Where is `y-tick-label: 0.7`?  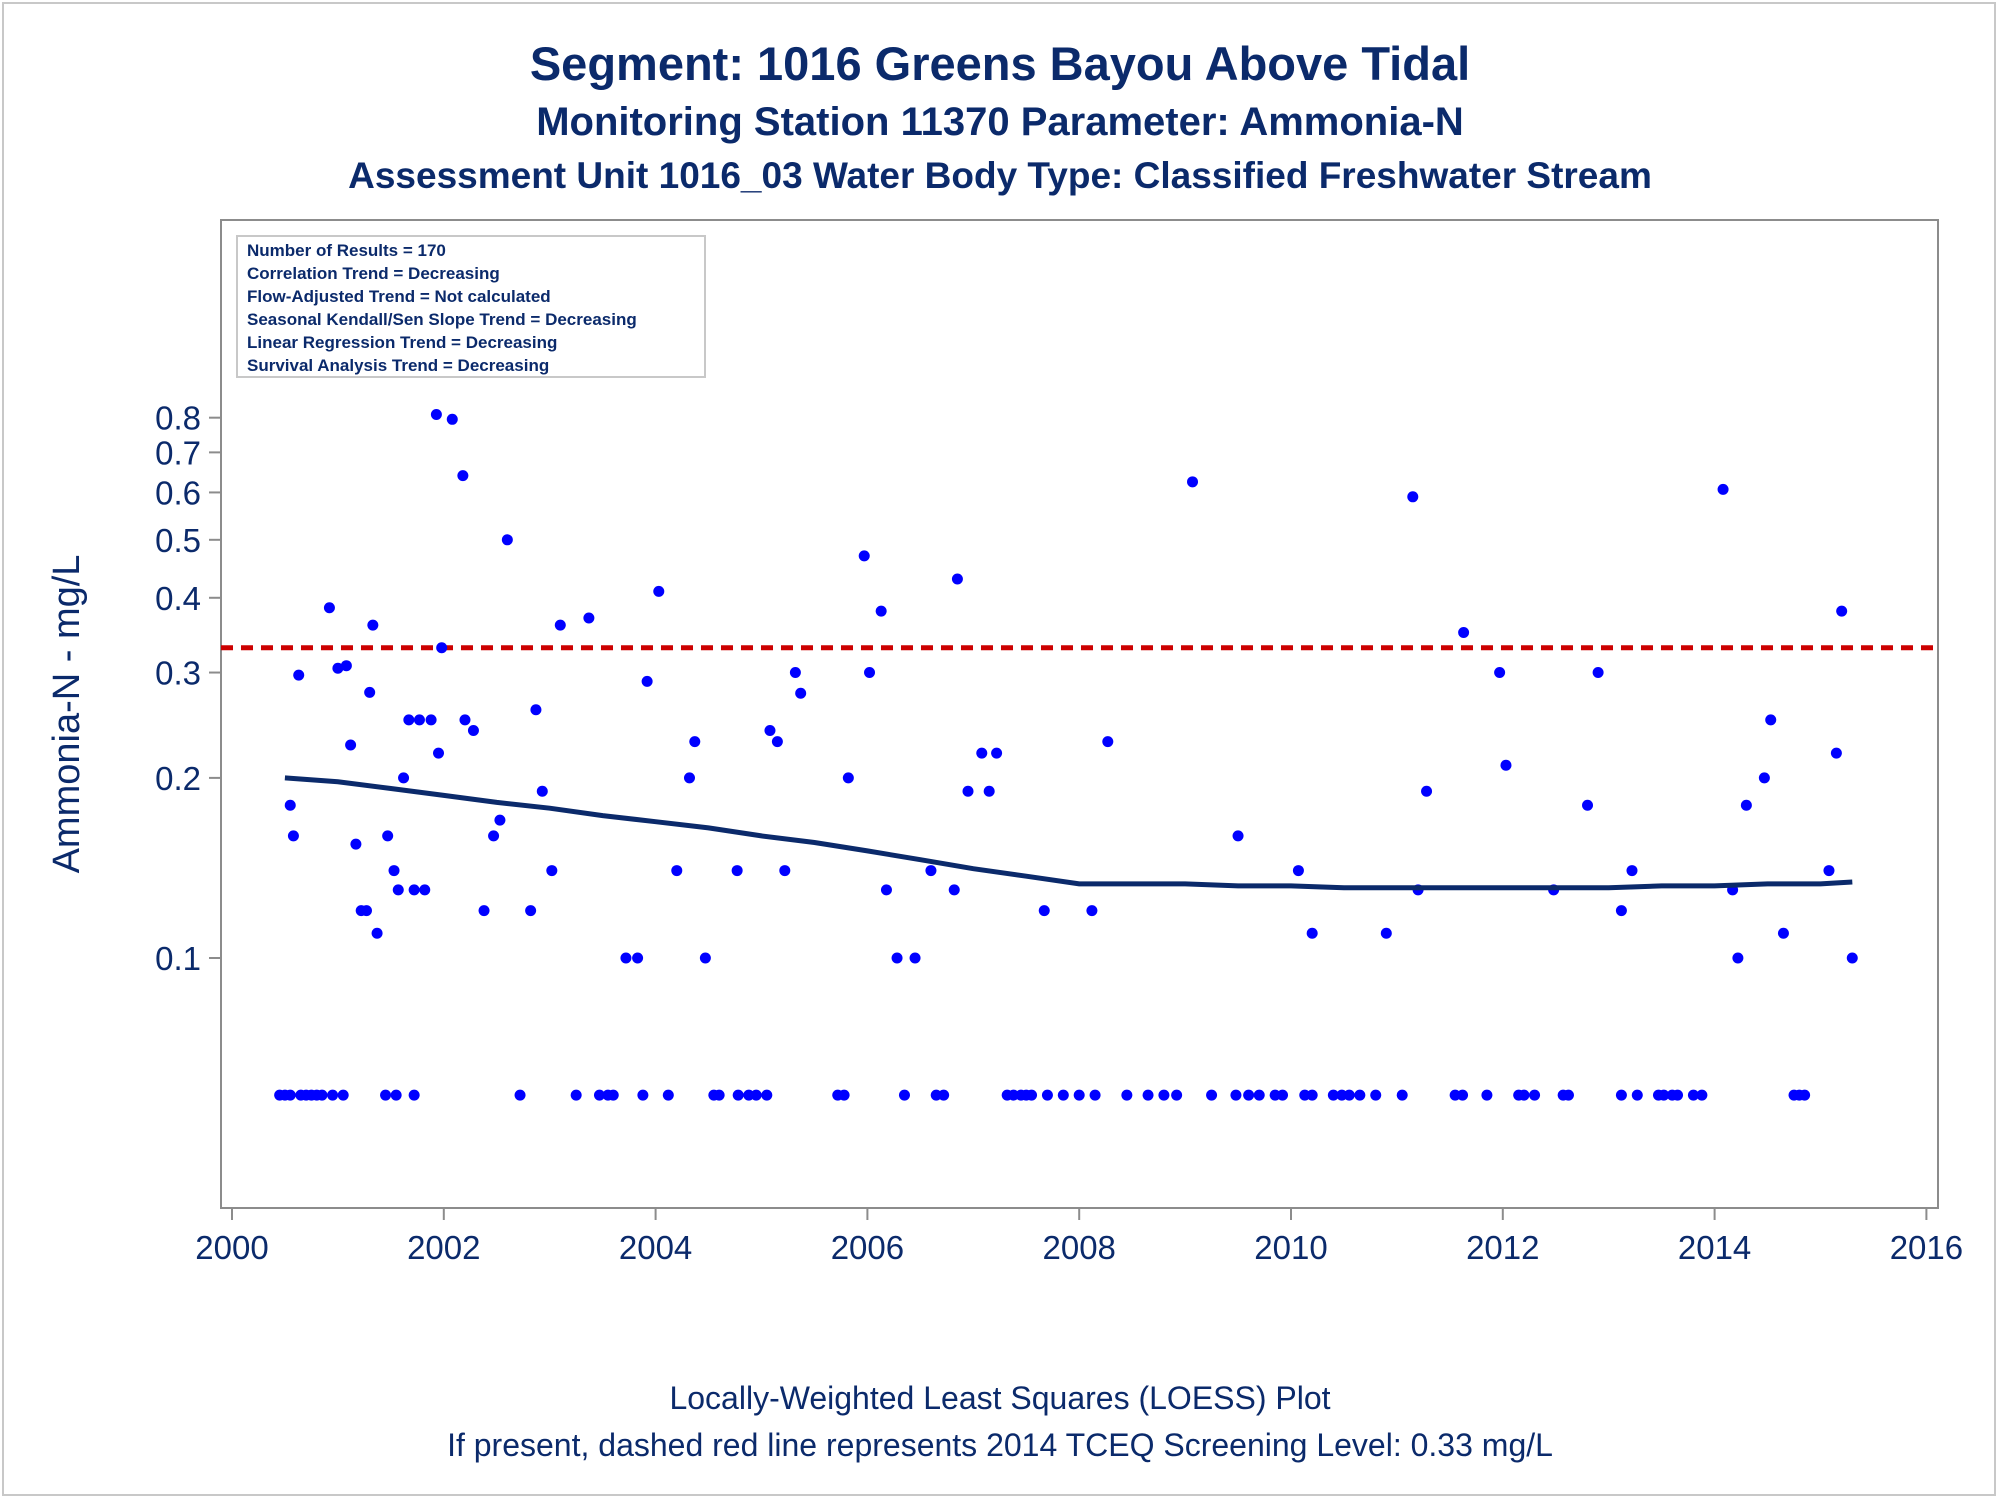
y-tick-label: 0.7 is located at coordinates (178, 452).